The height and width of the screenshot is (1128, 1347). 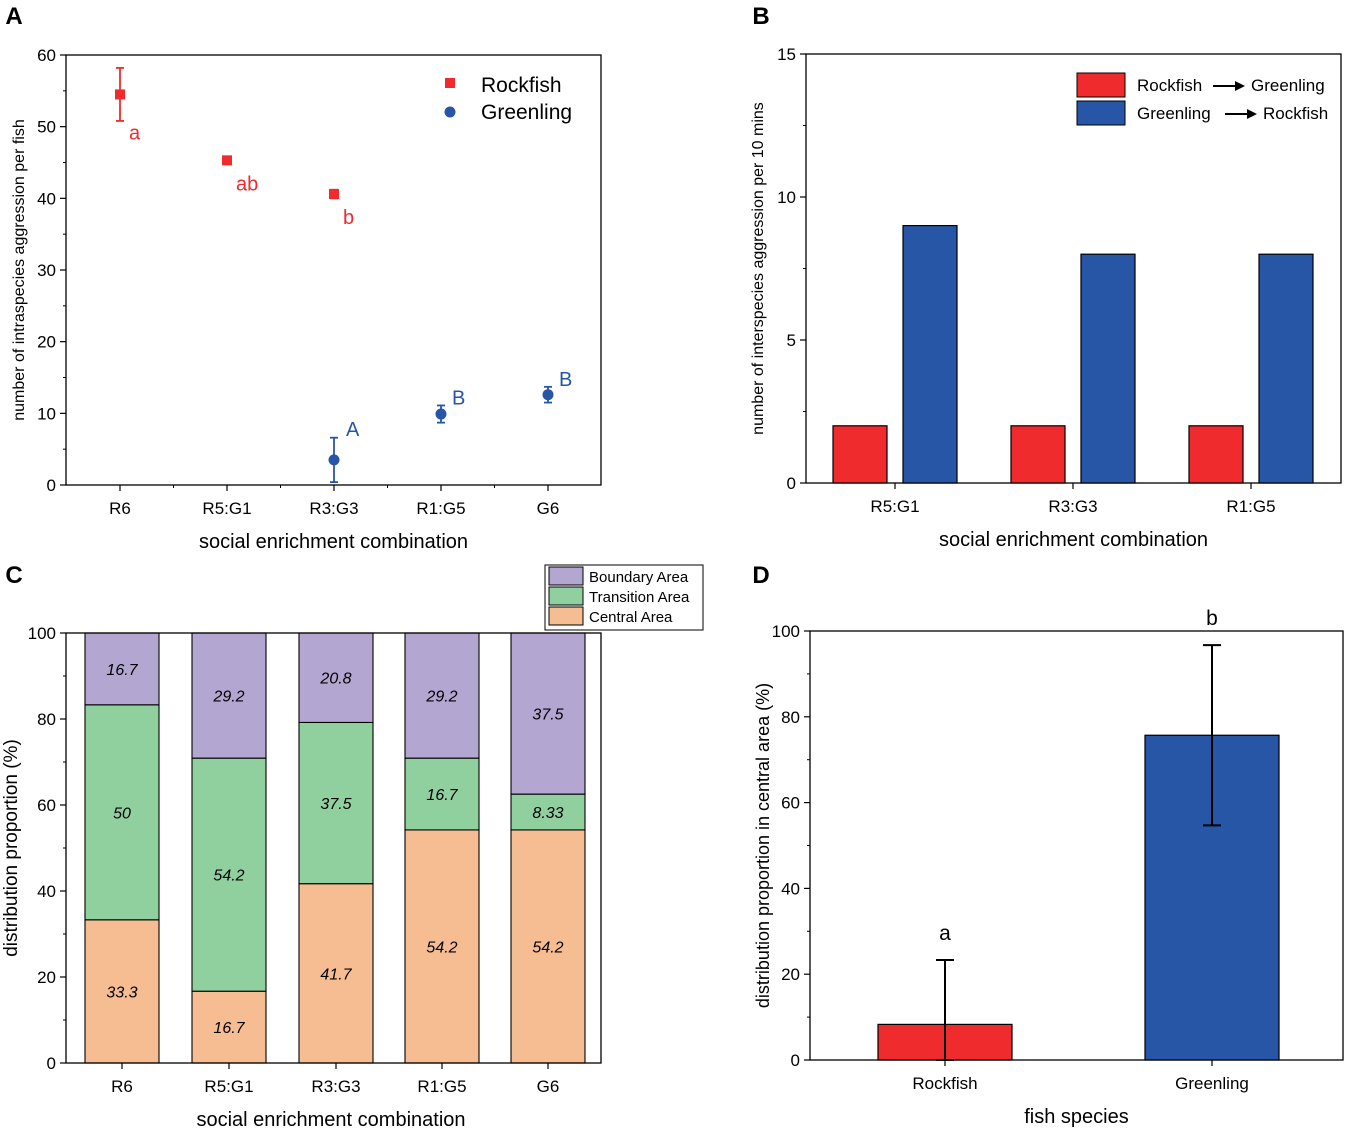 I want to click on y-tick-label: 100, so click(x=42, y=633).